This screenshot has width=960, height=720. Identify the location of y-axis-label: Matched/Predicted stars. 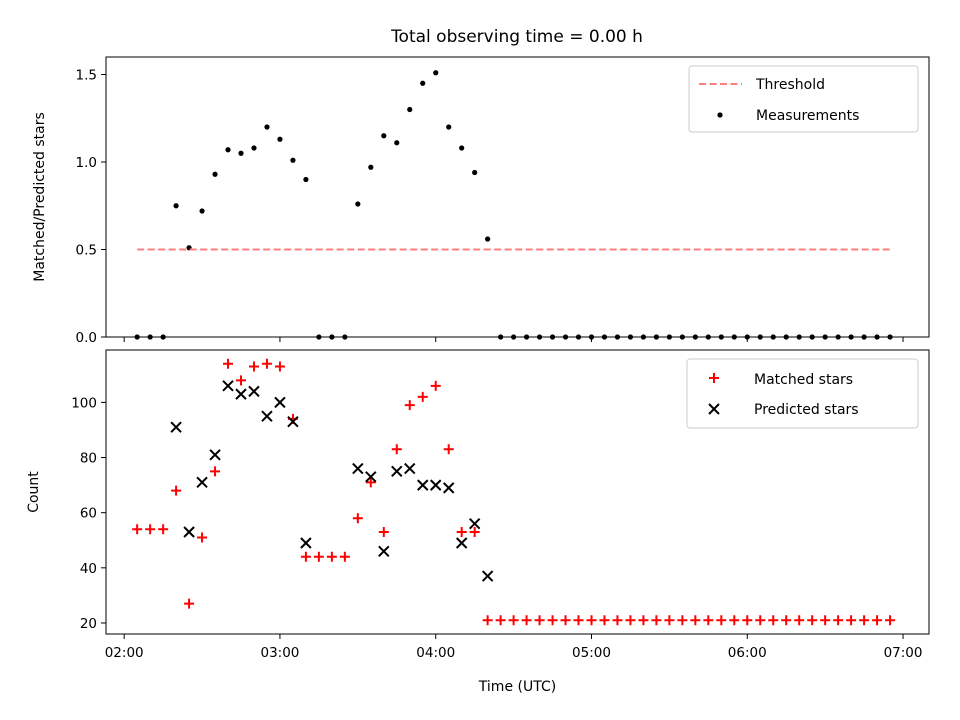
(40, 197).